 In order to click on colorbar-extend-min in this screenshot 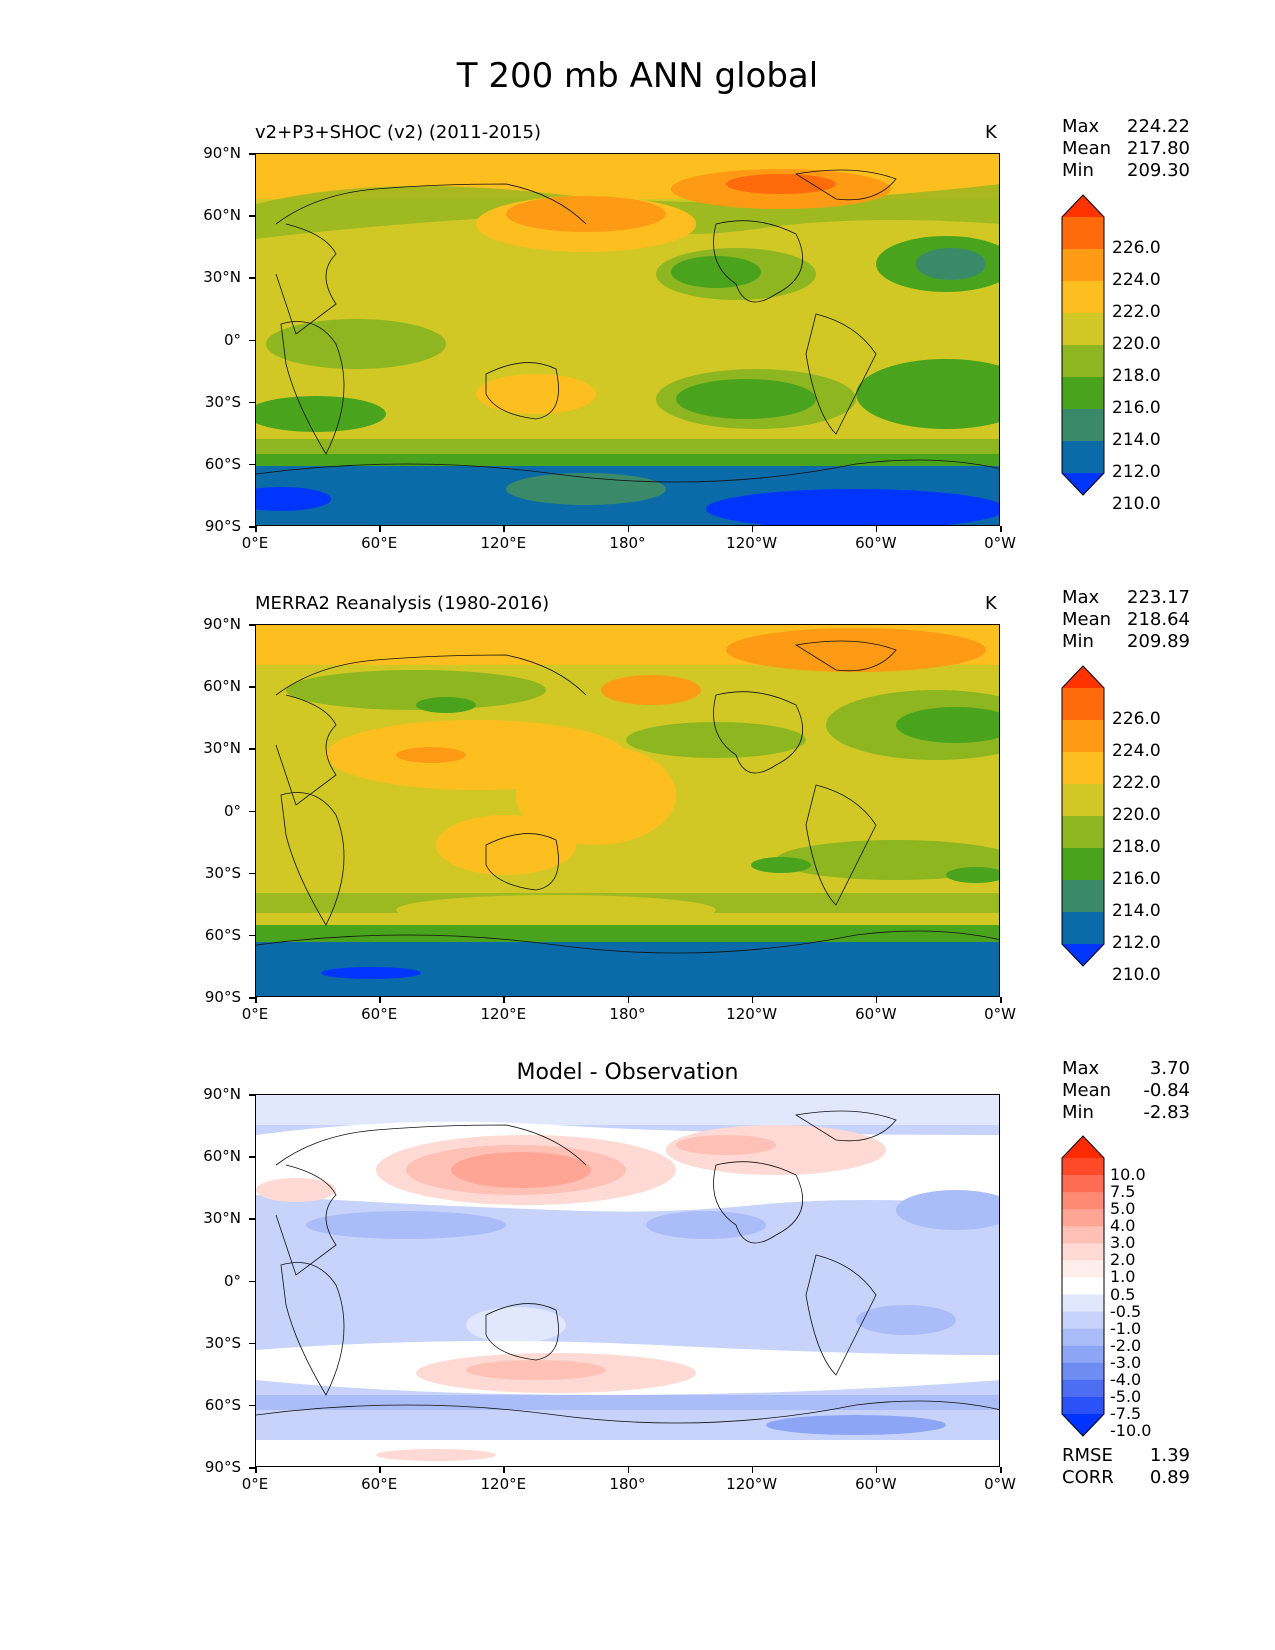, I will do `click(1083, 484)`.